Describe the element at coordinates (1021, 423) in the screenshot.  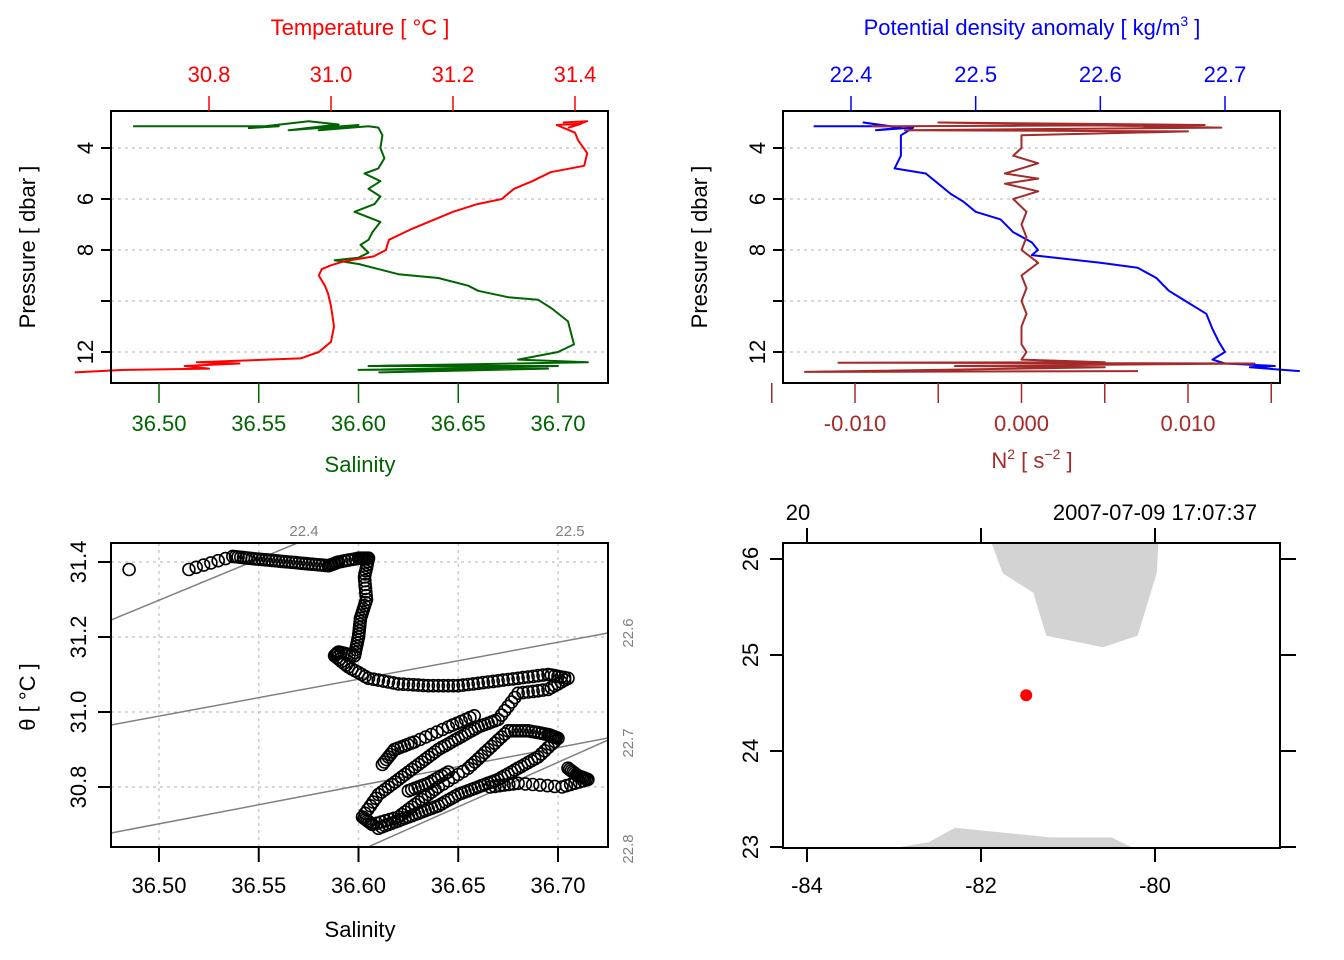
I see `x-bottom-tick-label: 0.000` at that location.